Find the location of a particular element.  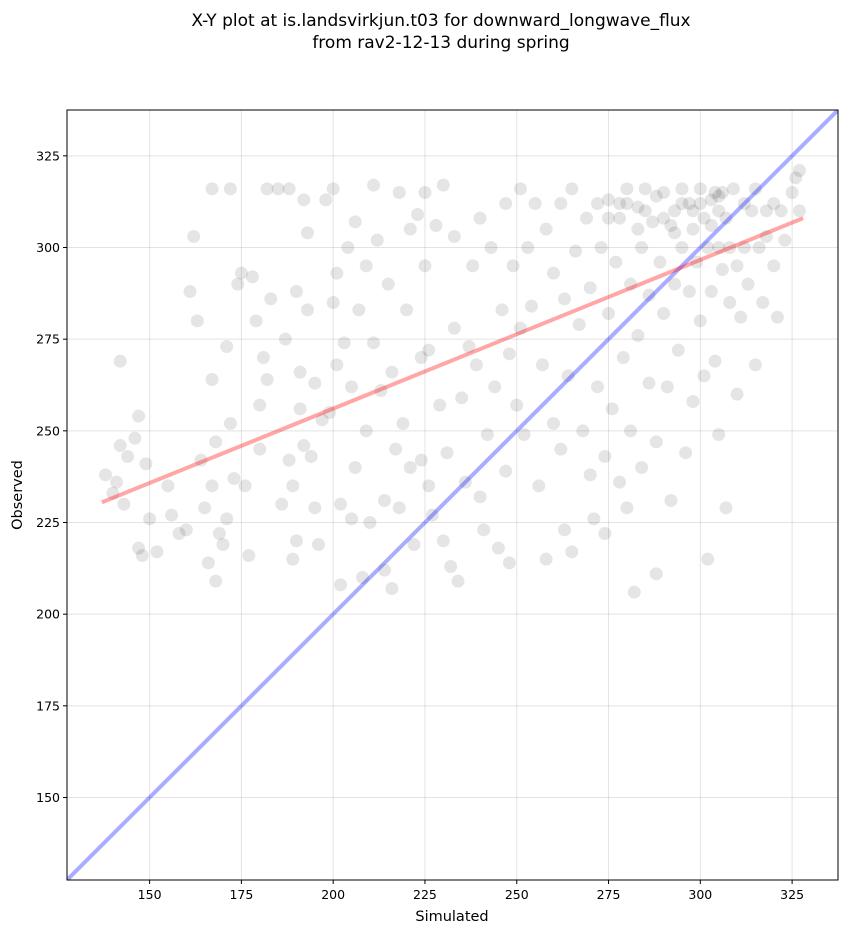

y-tick-label: 325 is located at coordinates (48, 155).